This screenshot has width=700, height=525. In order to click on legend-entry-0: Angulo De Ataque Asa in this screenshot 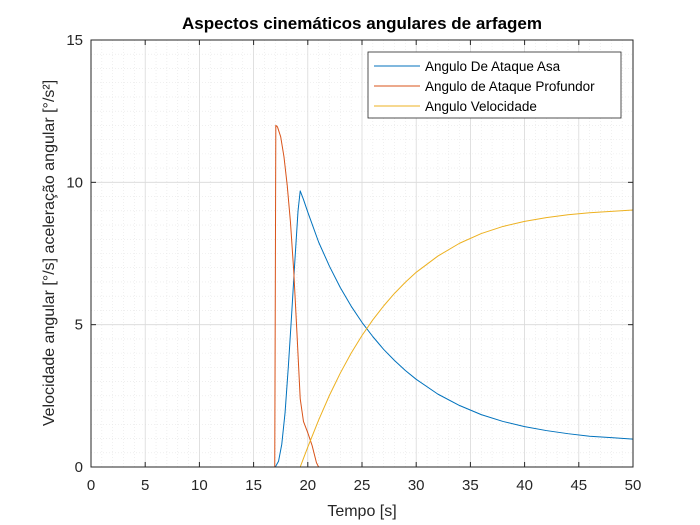, I will do `click(467, 66)`.